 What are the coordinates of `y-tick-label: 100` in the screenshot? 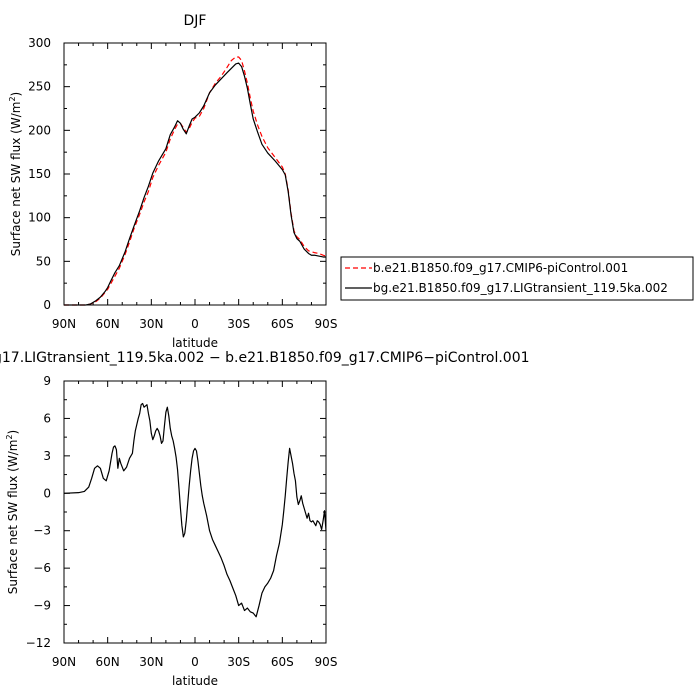 It's located at (39, 218).